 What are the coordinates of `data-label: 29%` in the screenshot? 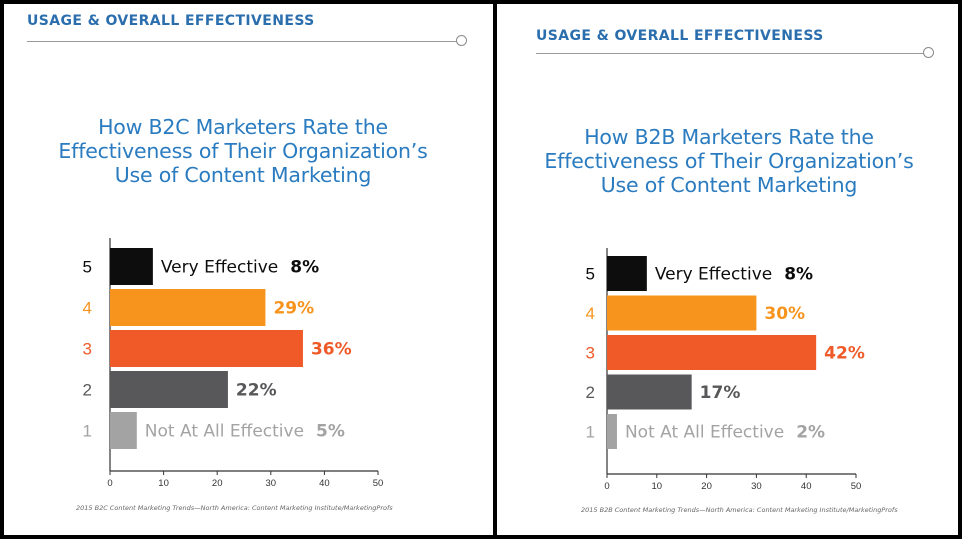 It's located at (293, 309).